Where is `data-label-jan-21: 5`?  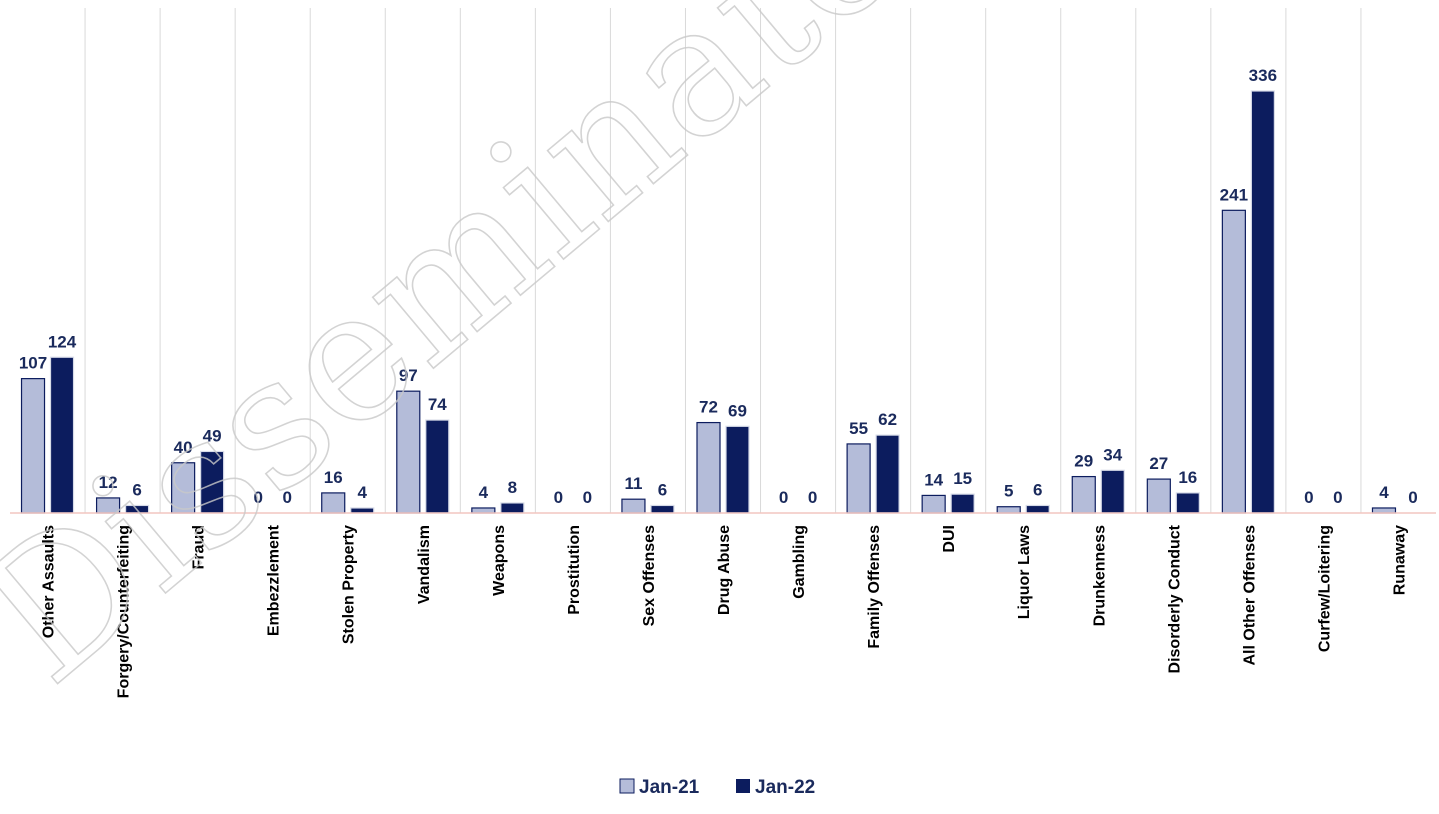 data-label-jan-21: 5 is located at coordinates (1008, 491).